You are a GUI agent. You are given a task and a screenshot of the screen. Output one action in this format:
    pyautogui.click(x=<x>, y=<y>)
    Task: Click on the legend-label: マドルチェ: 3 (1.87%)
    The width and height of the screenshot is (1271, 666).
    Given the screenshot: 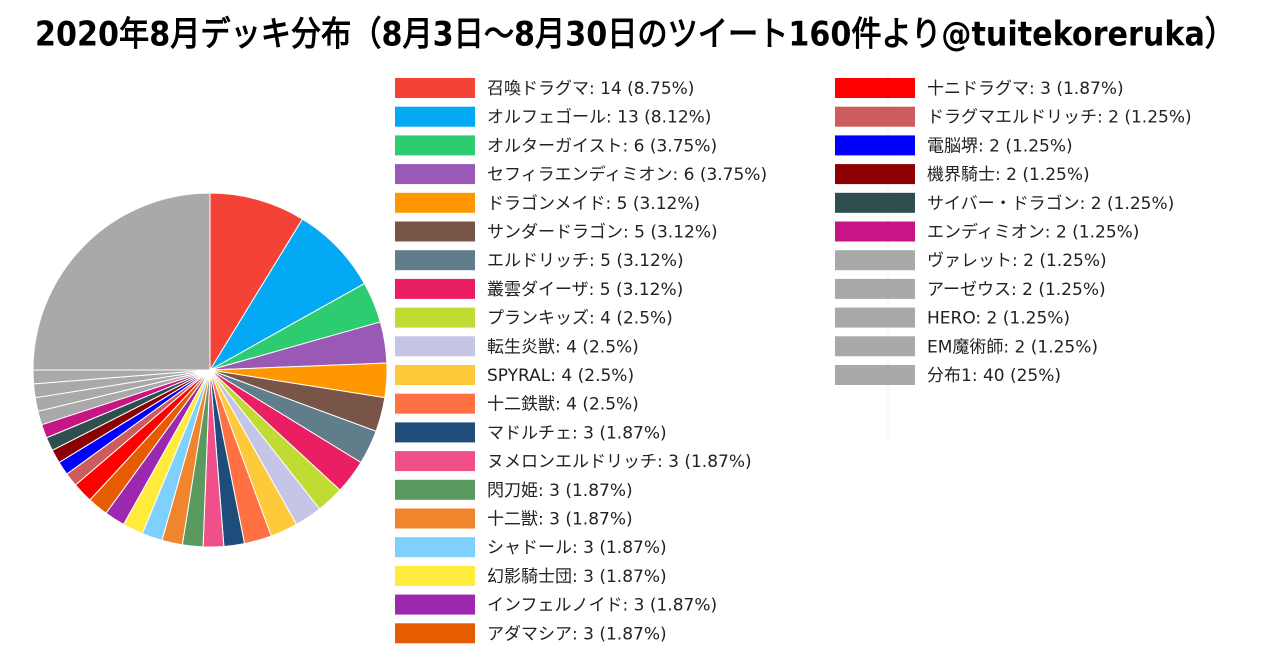 What is the action you would take?
    pyautogui.click(x=577, y=433)
    